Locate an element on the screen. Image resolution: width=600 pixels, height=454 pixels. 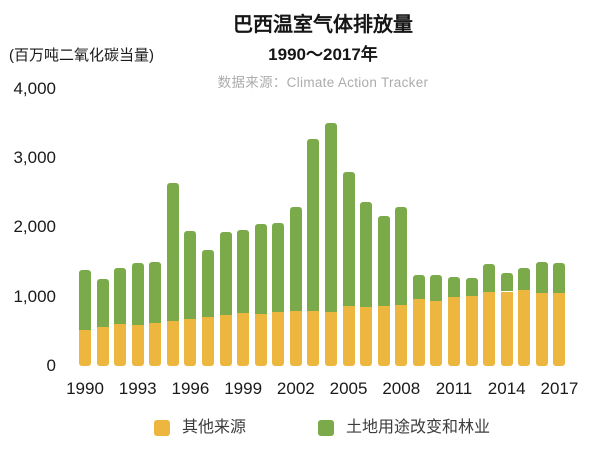
bar-segment-other-2005 is located at coordinates (348, 336).